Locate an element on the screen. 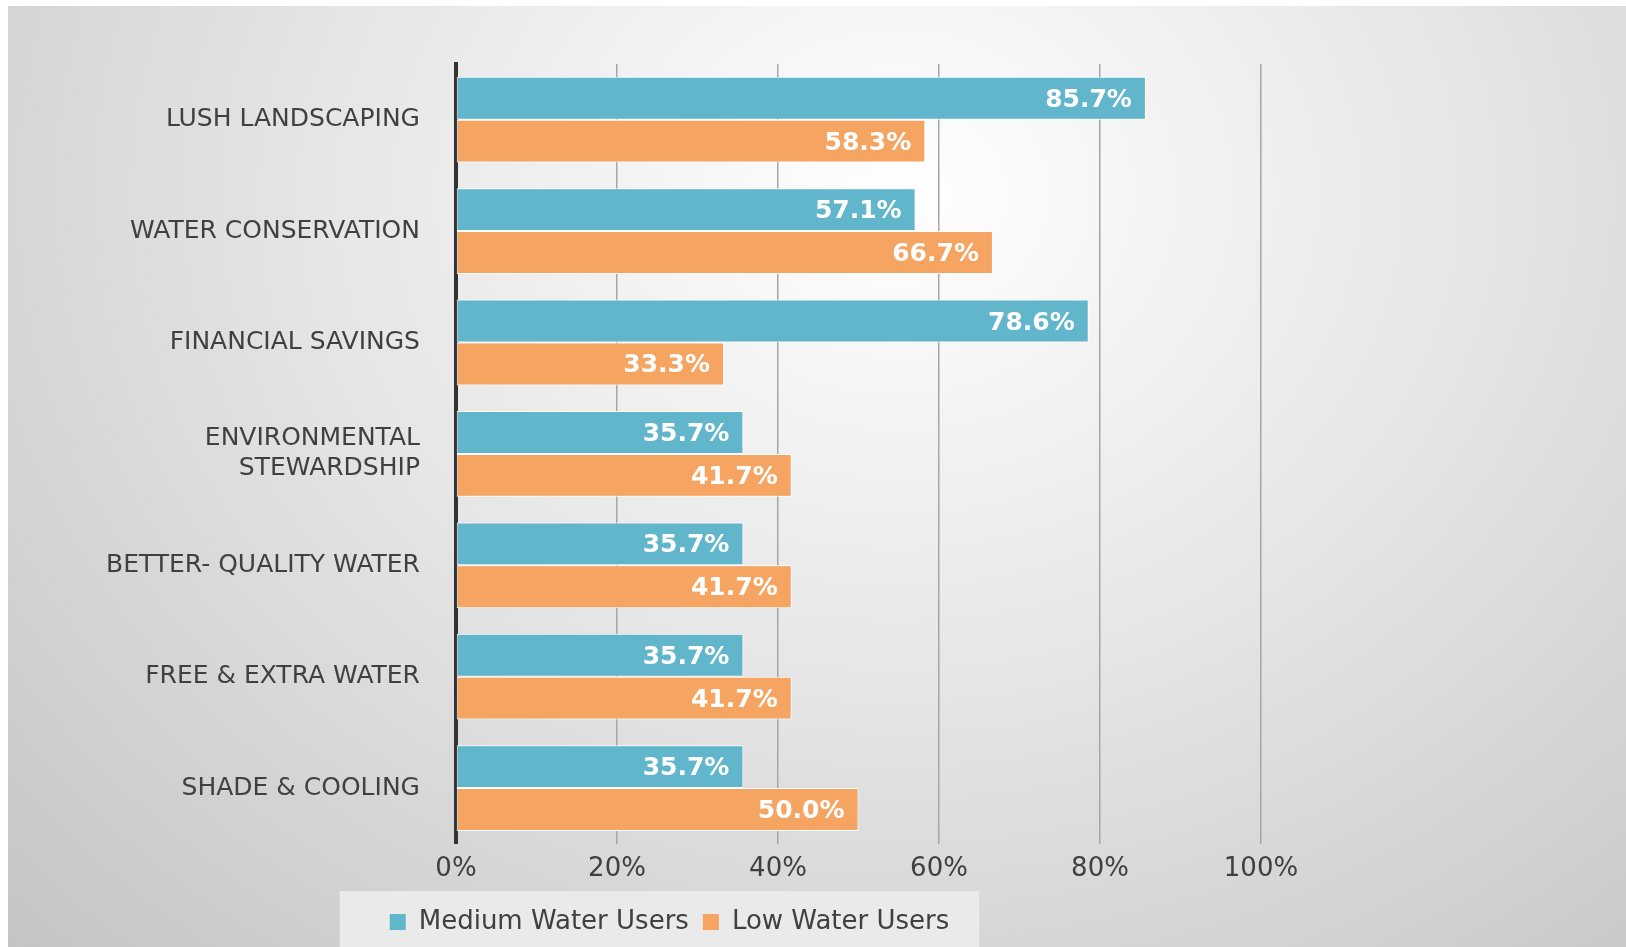  data-label: 85.7% is located at coordinates (1088, 98).